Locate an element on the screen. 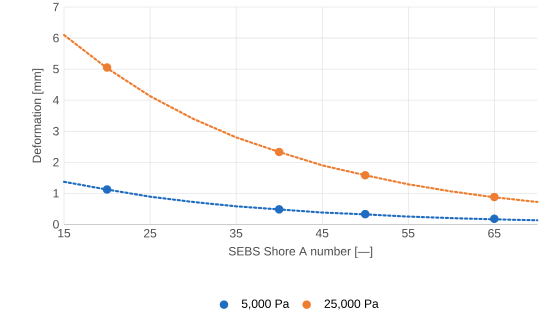 The width and height of the screenshot is (550, 331). y-tick-label: 5 is located at coordinates (56, 69).